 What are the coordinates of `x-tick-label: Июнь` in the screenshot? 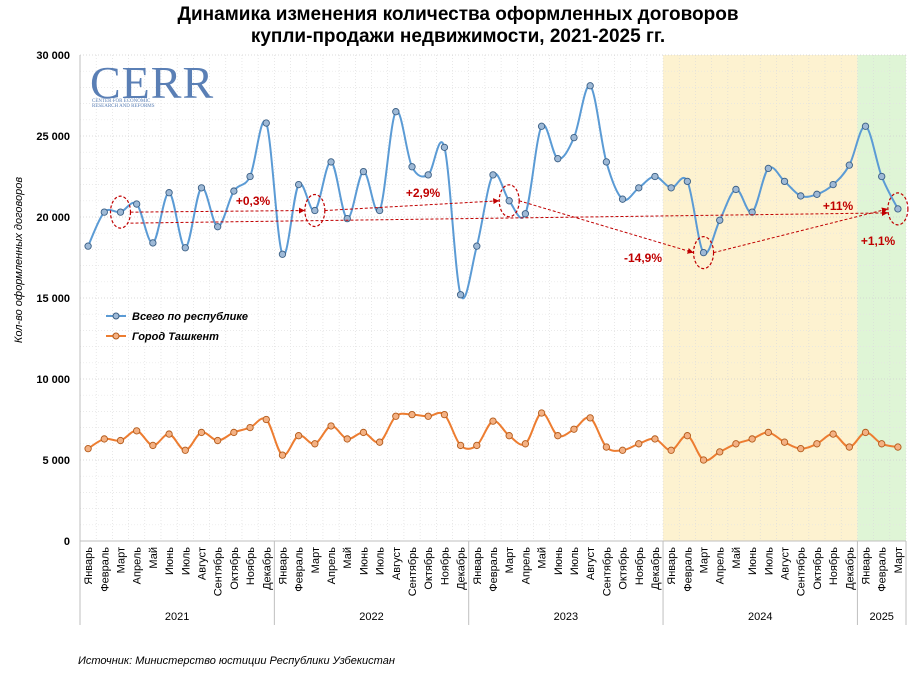 It's located at (364, 561).